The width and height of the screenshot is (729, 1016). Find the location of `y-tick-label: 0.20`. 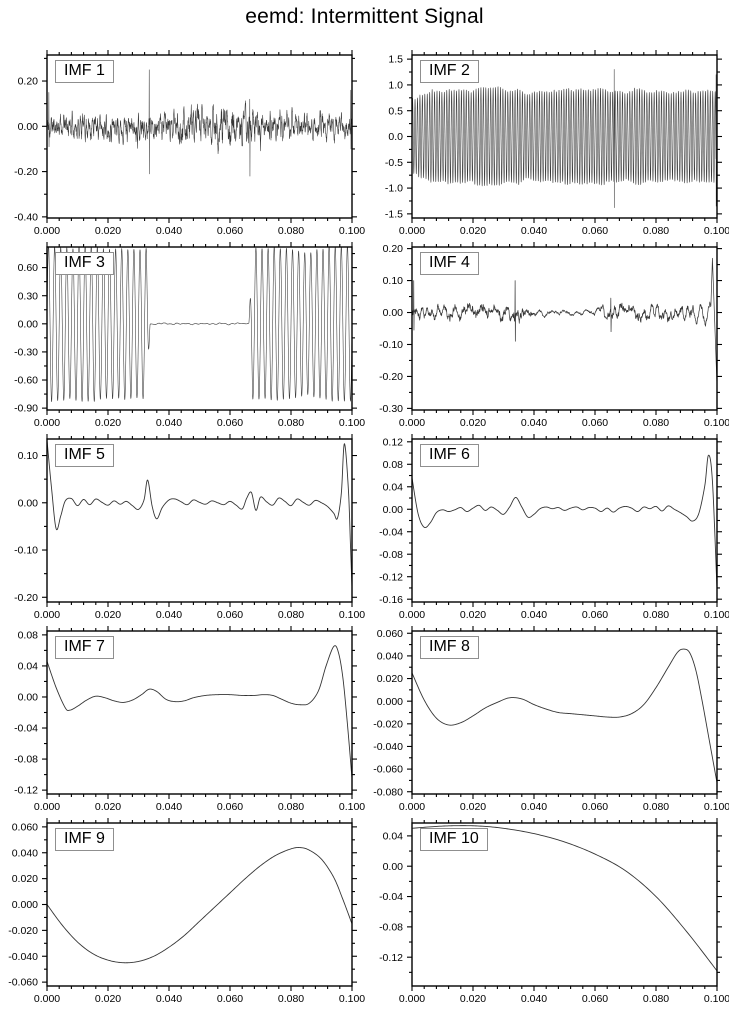

y-tick-label: 0.20 is located at coordinates (393, 249).